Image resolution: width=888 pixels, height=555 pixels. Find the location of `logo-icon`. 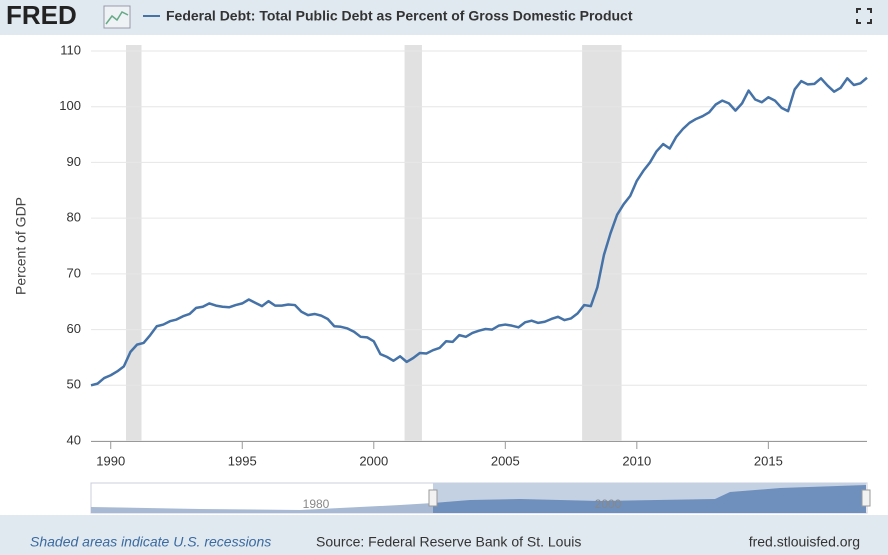

logo-icon is located at coordinates (117, 17).